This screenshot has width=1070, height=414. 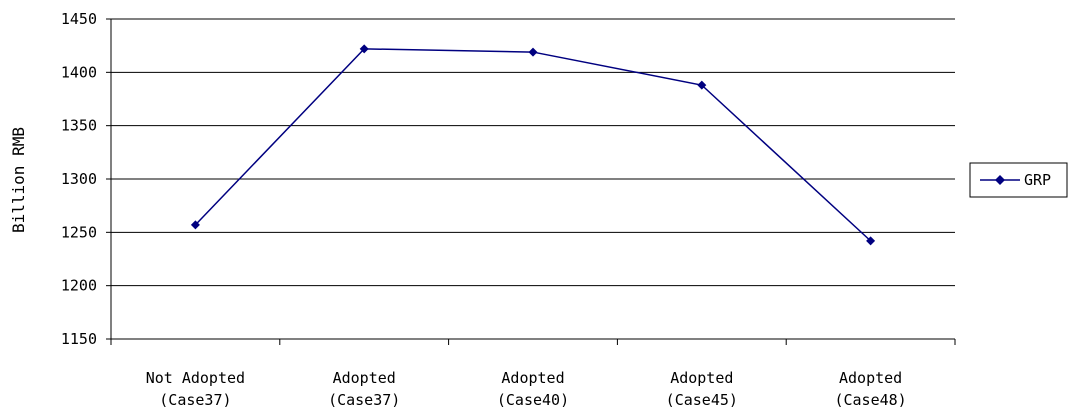 What do you see at coordinates (79, 126) in the screenshot?
I see `y-tick-label: 1350` at bounding box center [79, 126].